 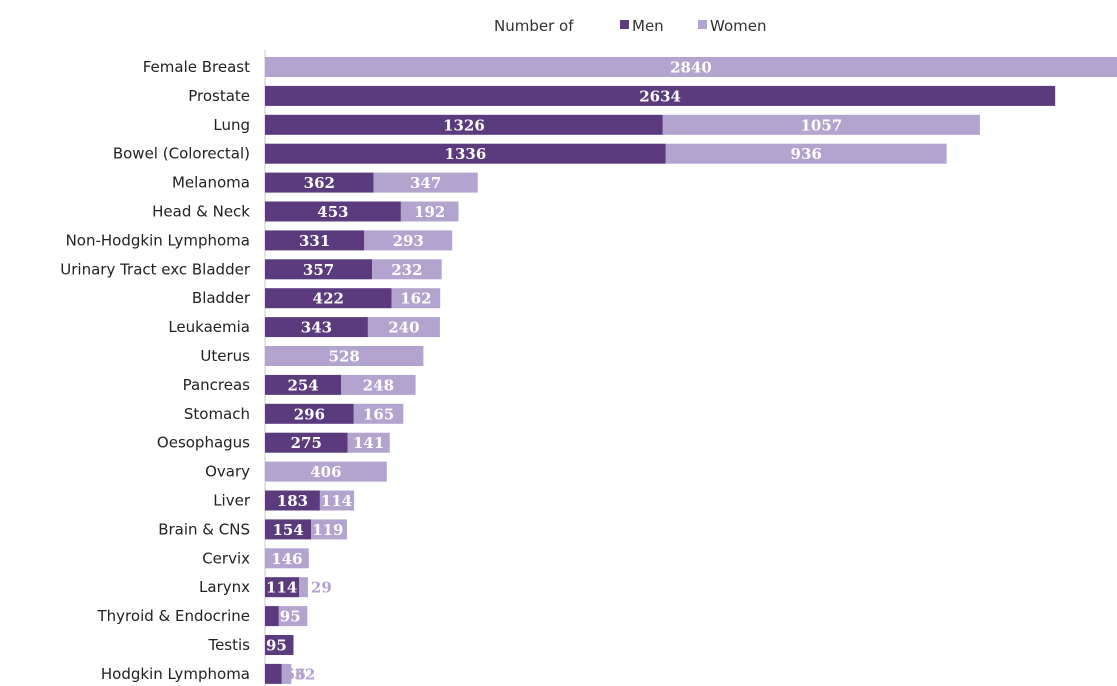 I want to click on value-label-women-oesophagus: 141, so click(x=368, y=443).